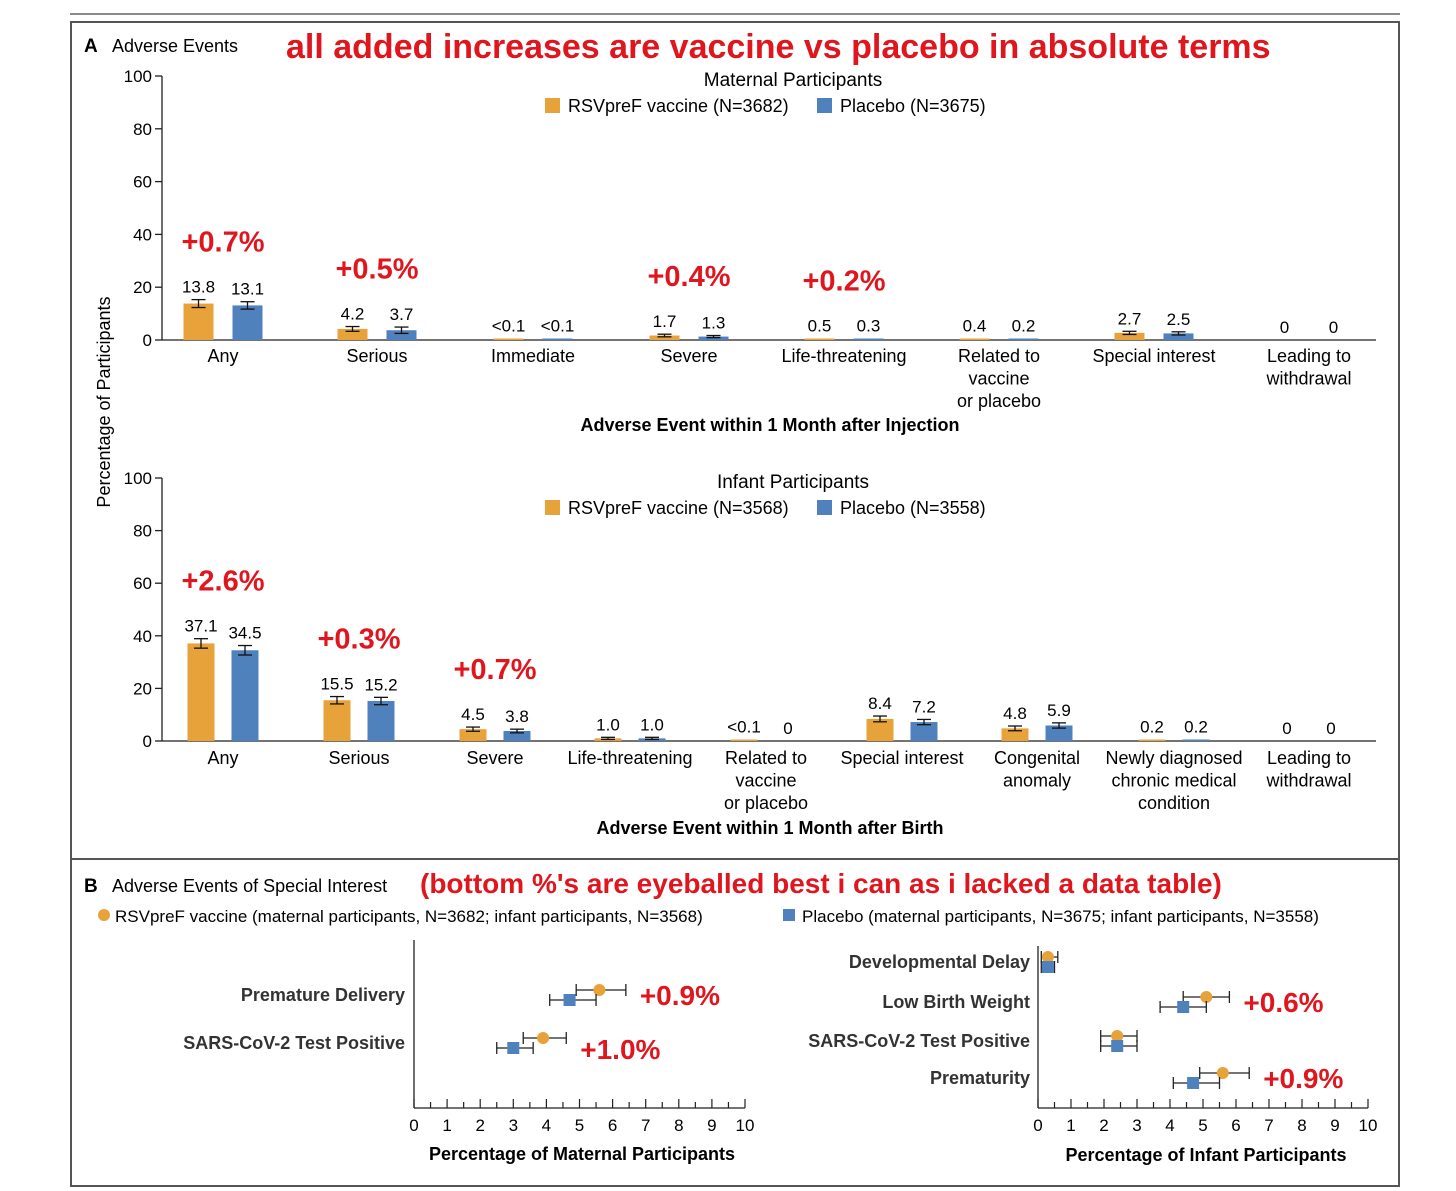  What do you see at coordinates (138, 478) in the screenshot?
I see `infant-y-tick-label: 100` at bounding box center [138, 478].